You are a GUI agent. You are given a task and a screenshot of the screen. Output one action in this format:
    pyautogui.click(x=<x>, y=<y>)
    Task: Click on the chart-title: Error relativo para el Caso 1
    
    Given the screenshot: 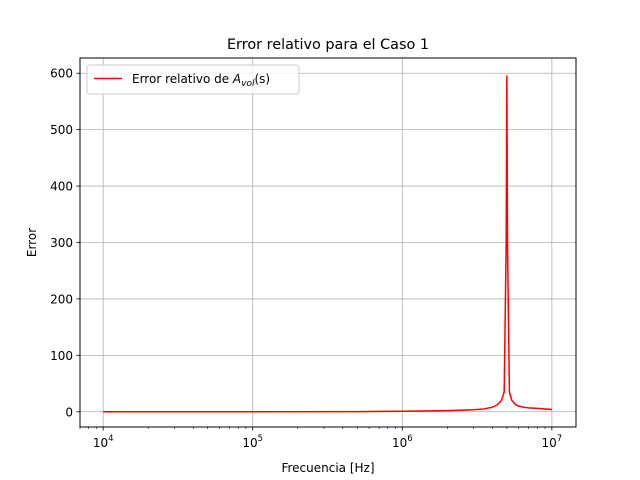 What is the action you would take?
    pyautogui.click(x=328, y=45)
    